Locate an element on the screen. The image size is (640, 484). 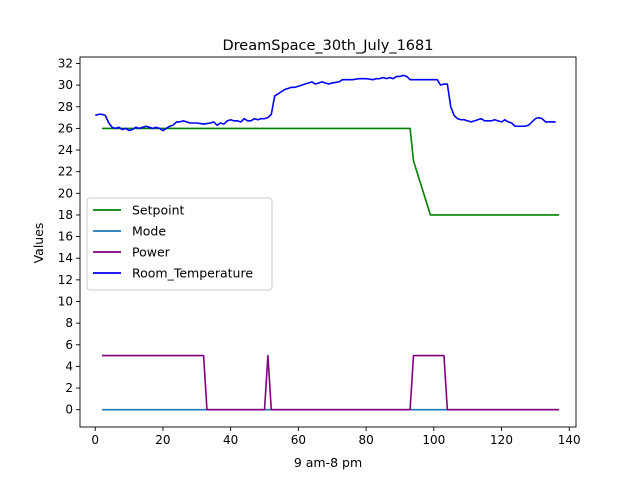
y-tick-label: 6 is located at coordinates (69, 345).